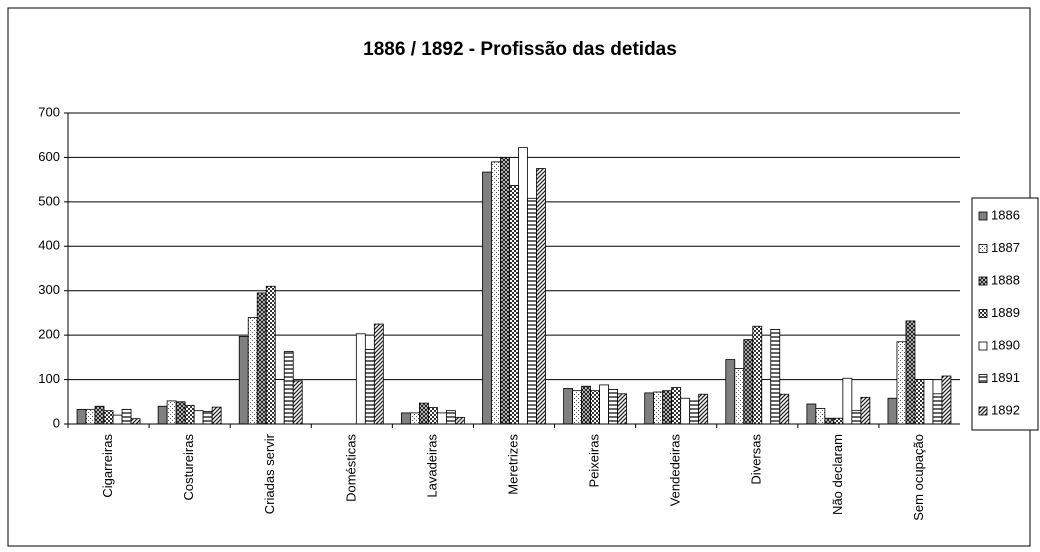 Image resolution: width=1040 pixels, height=552 pixels. What do you see at coordinates (49, 156) in the screenshot?
I see `y-tick-label: 600` at bounding box center [49, 156].